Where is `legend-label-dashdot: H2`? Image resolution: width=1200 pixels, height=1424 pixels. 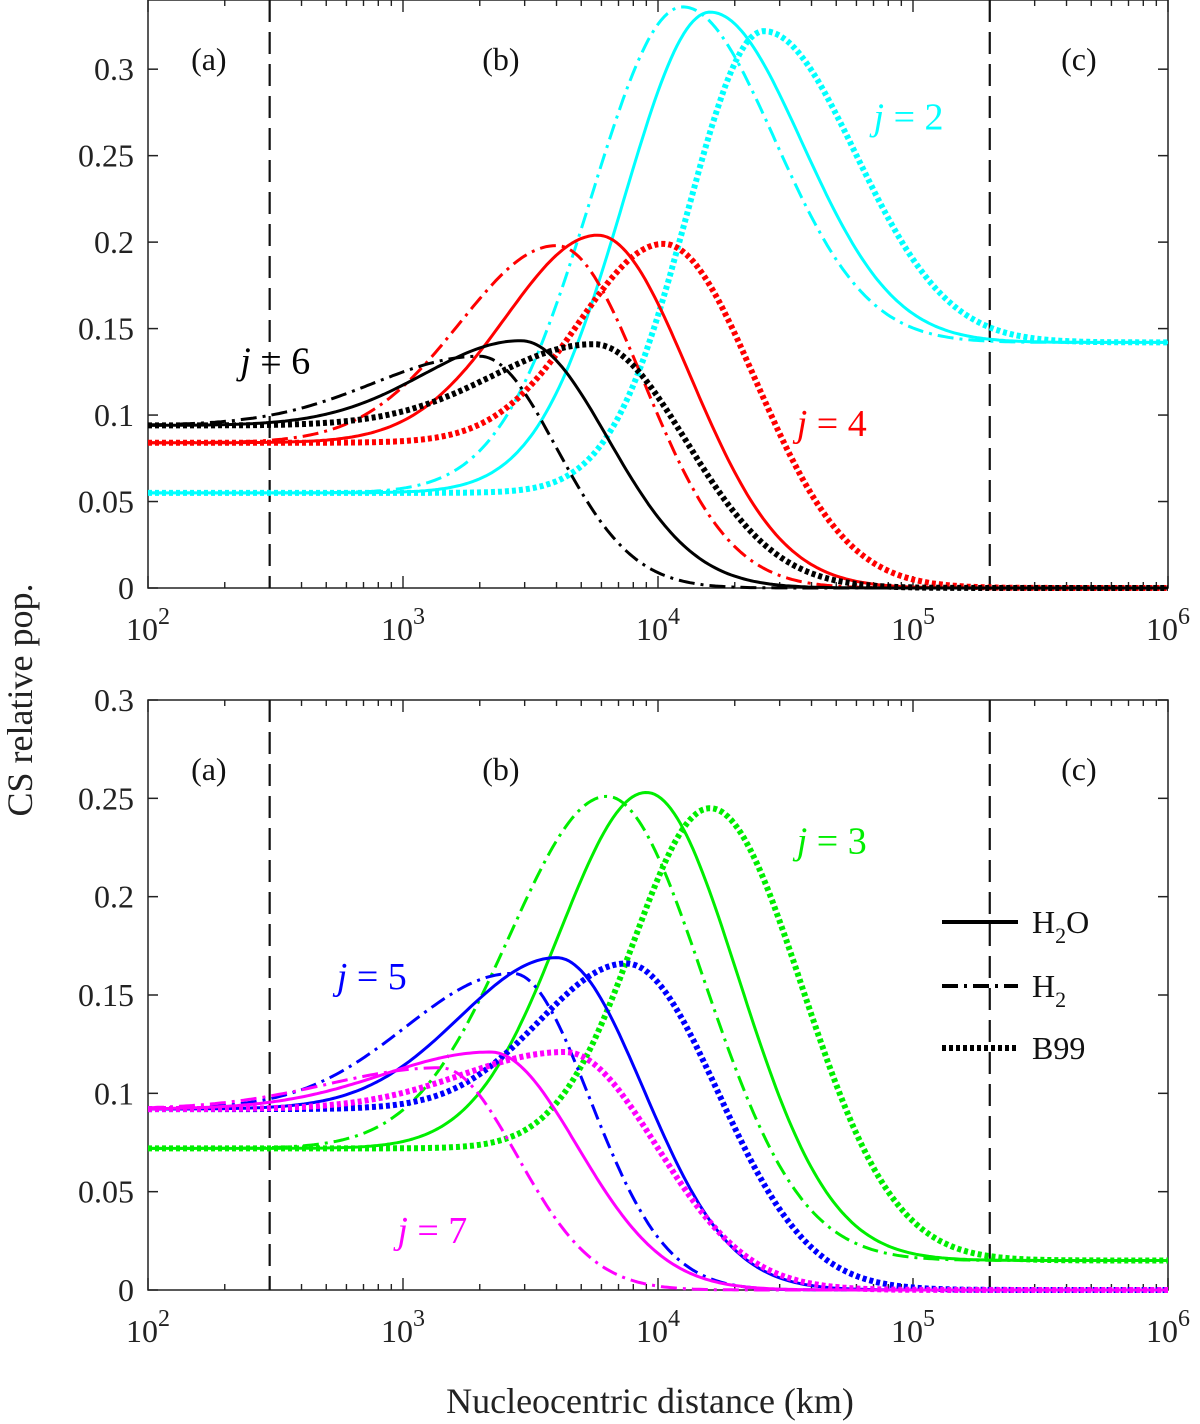
legend-label-dashdot: H2 is located at coordinates (1049, 990).